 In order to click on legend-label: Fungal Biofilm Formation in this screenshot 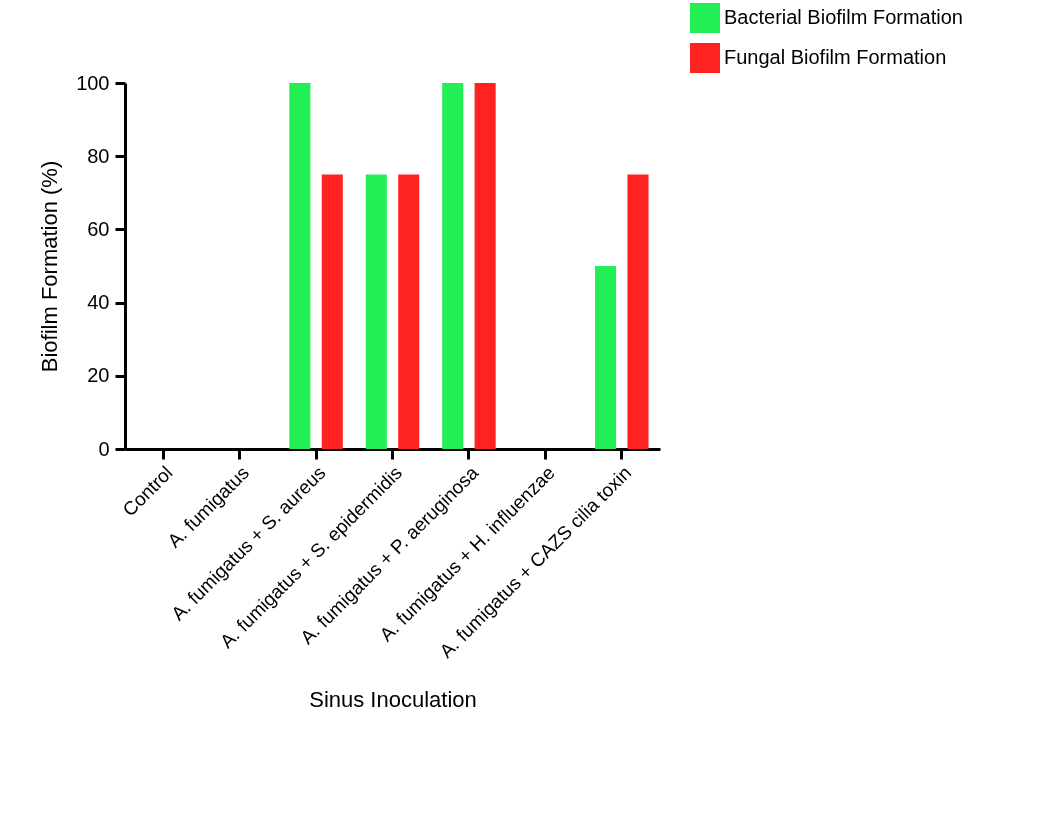, I will do `click(835, 57)`.